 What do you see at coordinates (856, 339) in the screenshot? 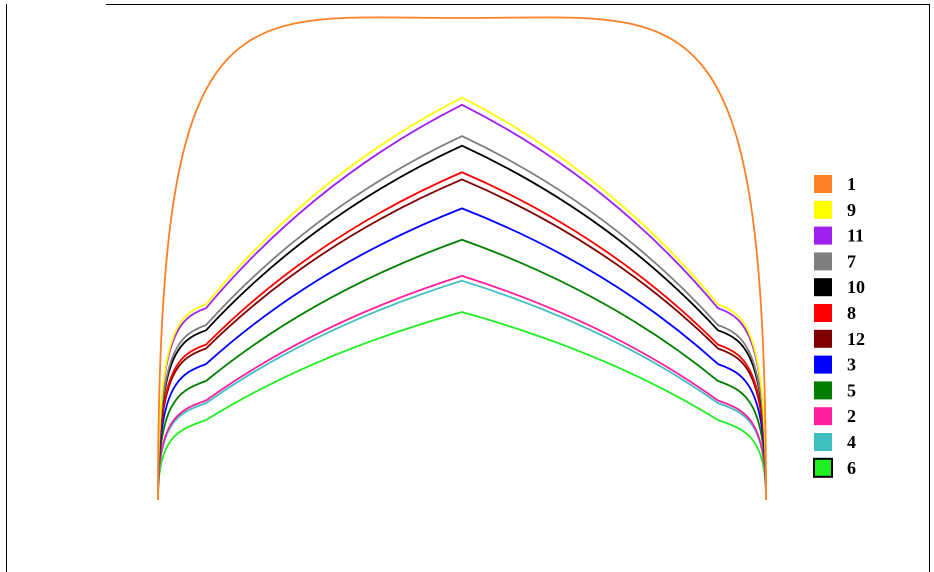
I see `legend-label-12: 12` at bounding box center [856, 339].